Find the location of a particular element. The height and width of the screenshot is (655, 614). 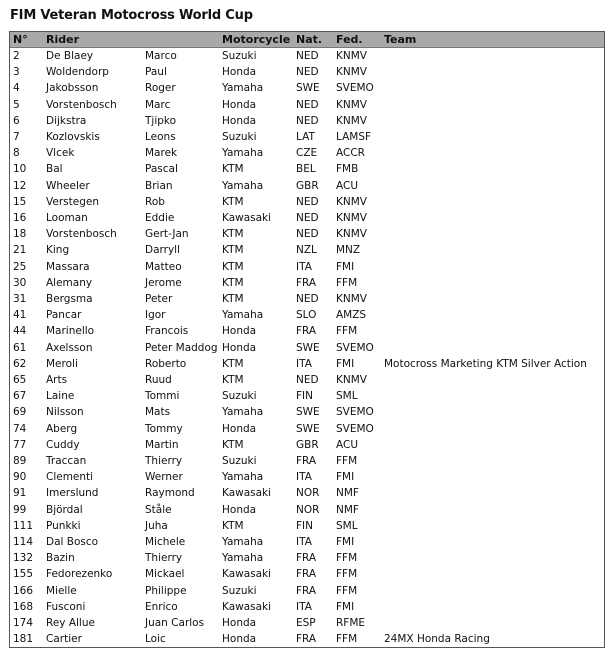

cell-last-name: De Blaey is located at coordinates (70, 56).